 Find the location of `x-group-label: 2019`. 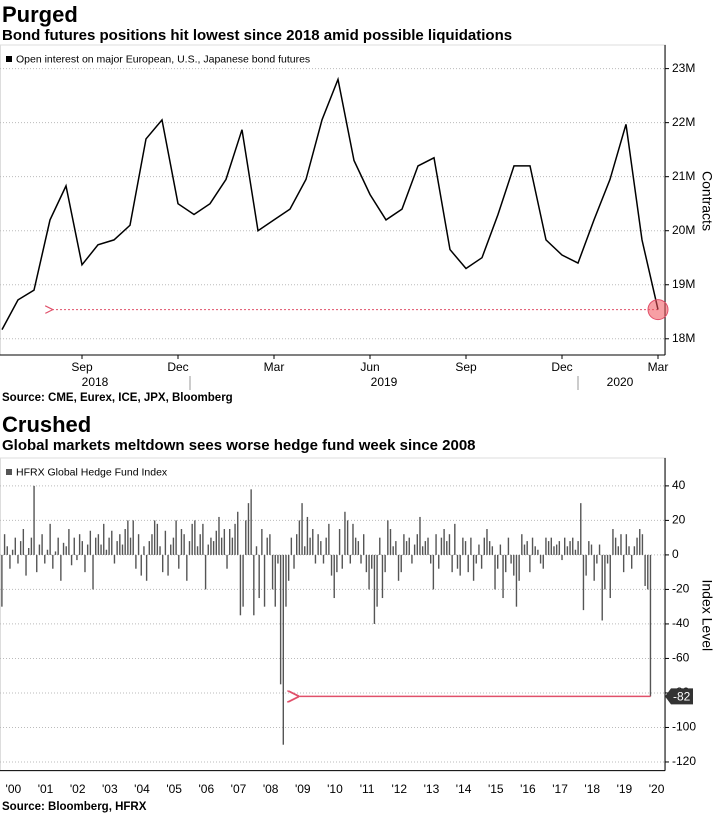

x-group-label: 2019 is located at coordinates (384, 382).